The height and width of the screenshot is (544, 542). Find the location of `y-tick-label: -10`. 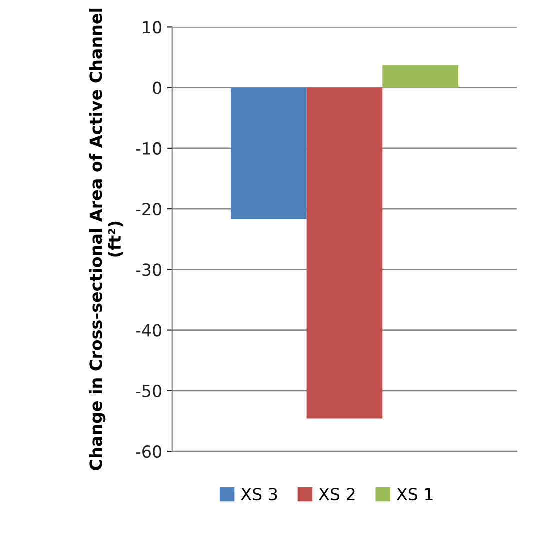

y-tick-label: -10 is located at coordinates (149, 149).